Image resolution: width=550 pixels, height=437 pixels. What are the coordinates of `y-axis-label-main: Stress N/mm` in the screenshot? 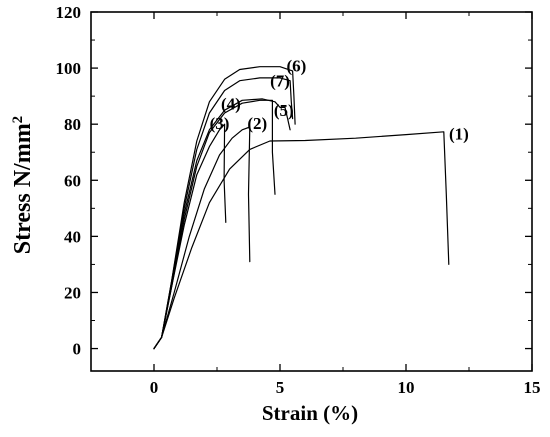 It's located at (23, 188).